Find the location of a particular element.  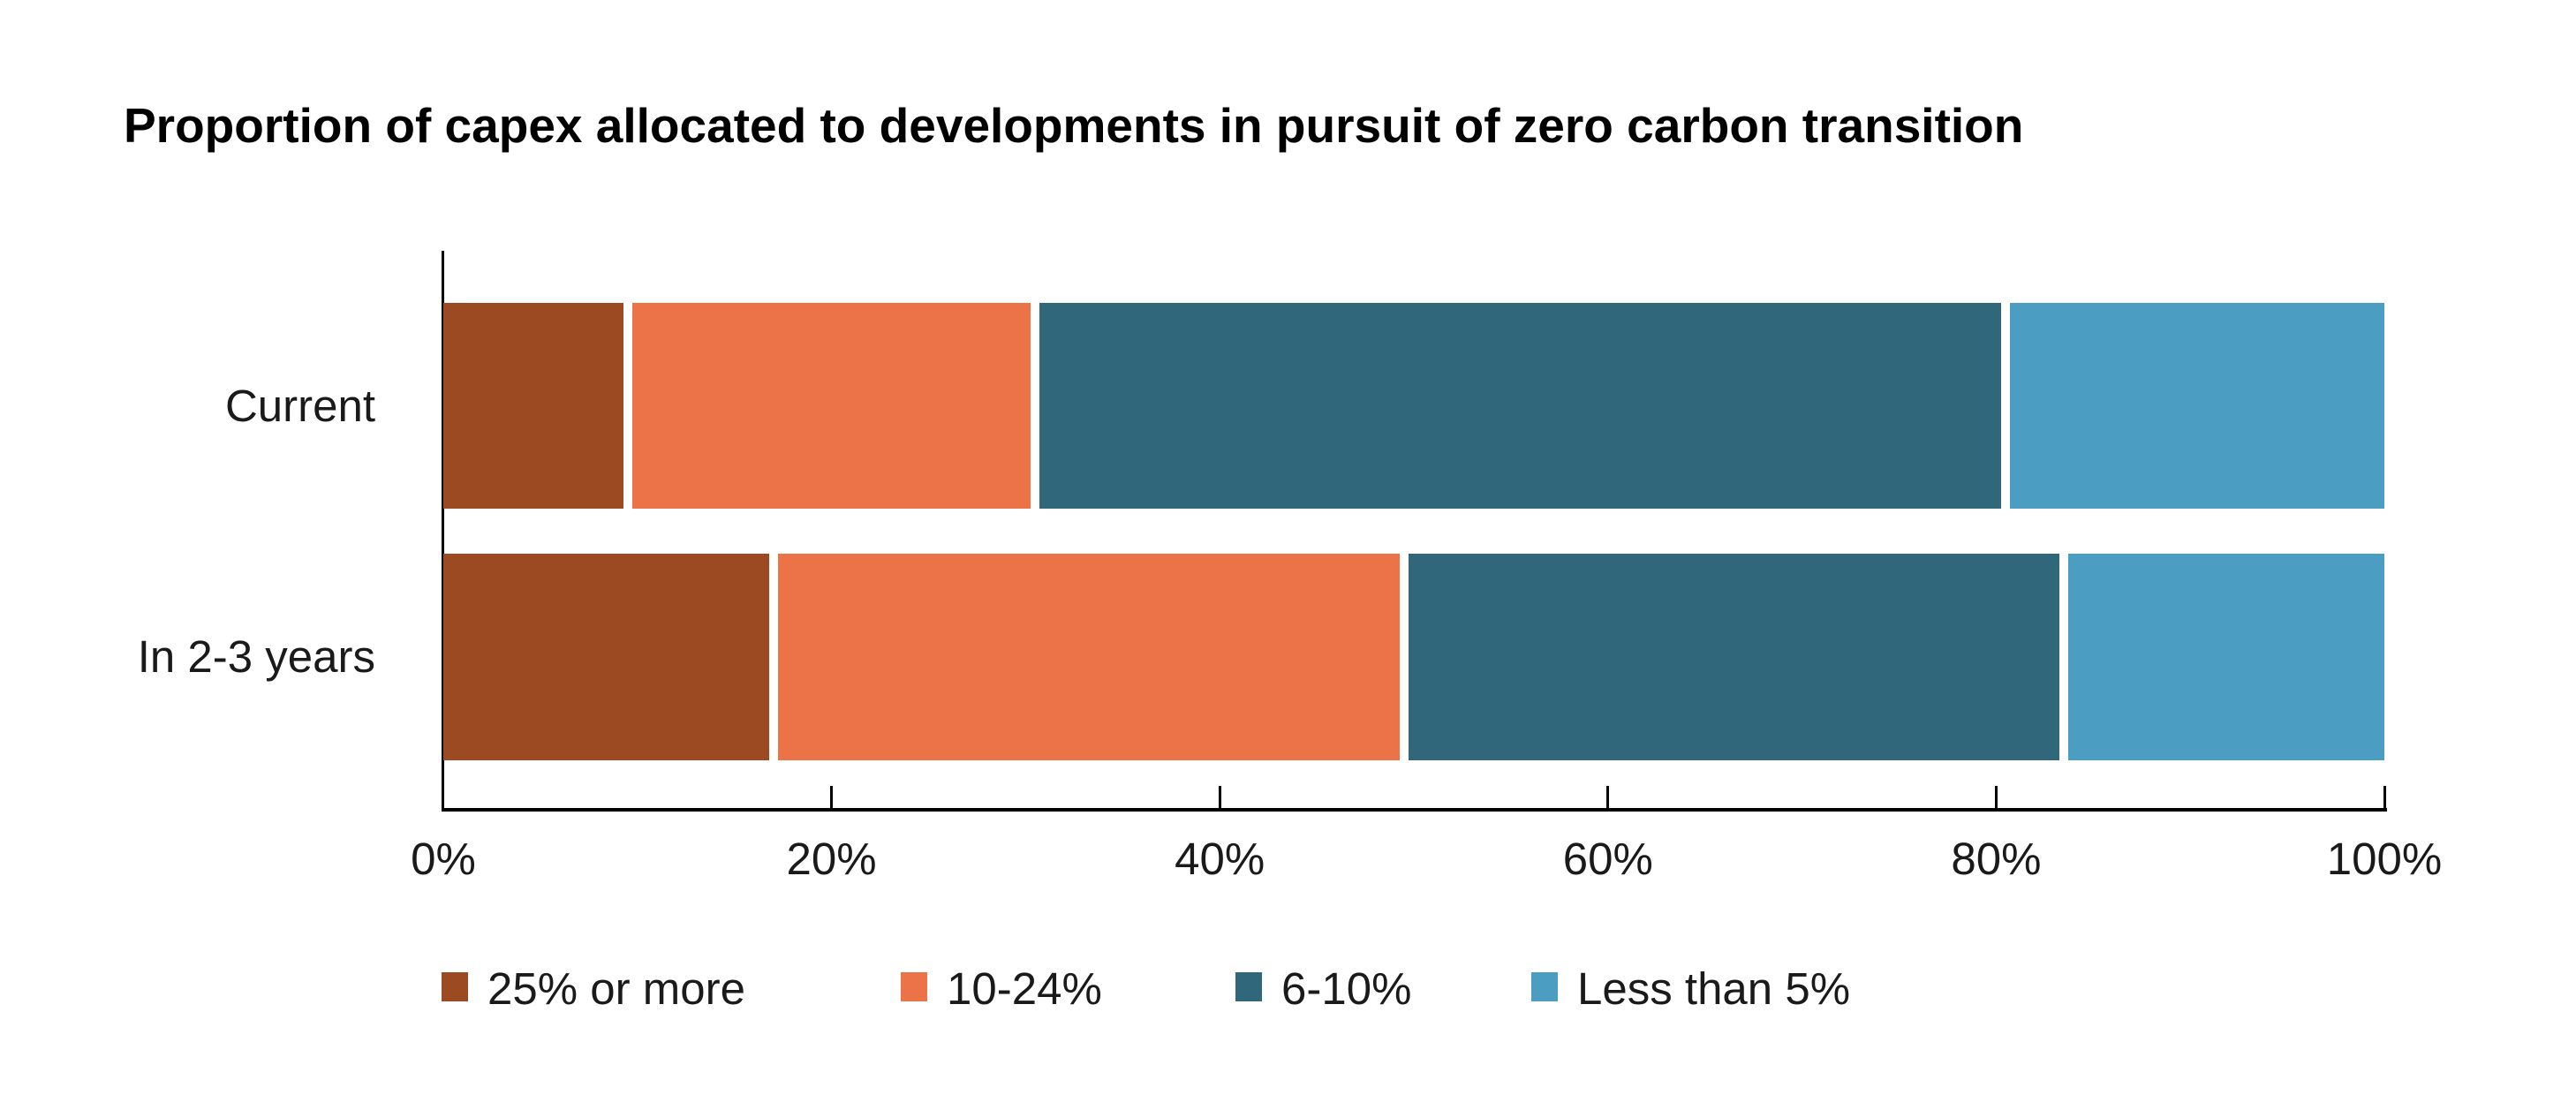

category-label: In 2-3 years is located at coordinates (256, 656).